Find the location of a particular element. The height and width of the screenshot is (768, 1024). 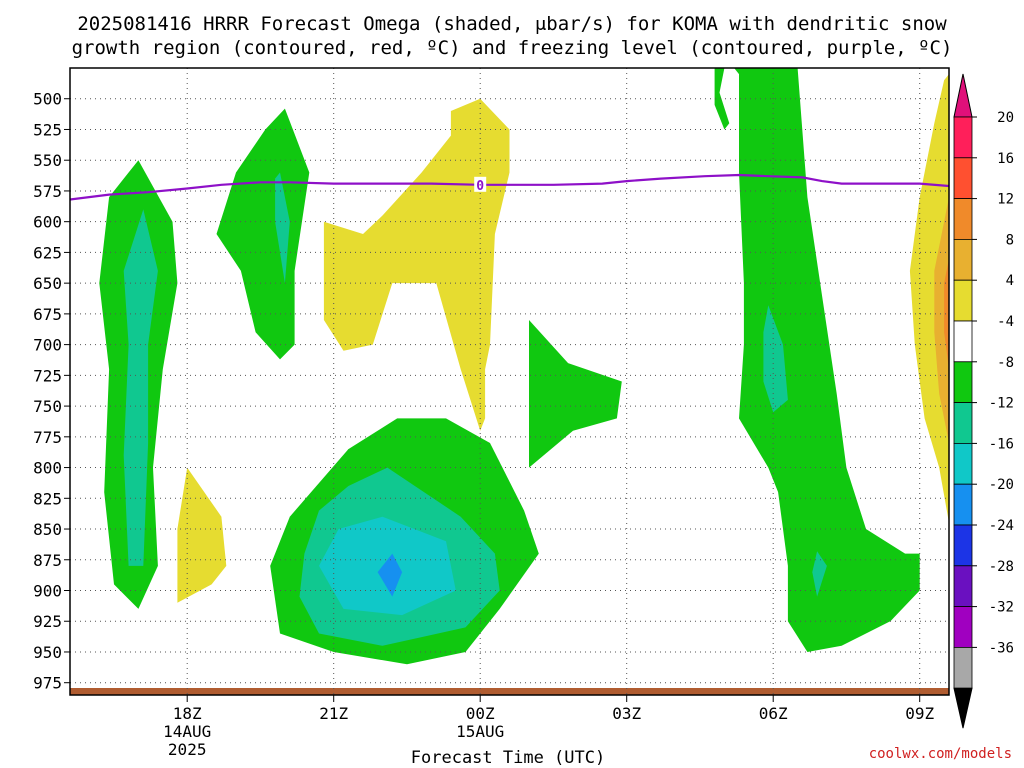

y-tick-label-525: 525 is located at coordinates (47, 129).